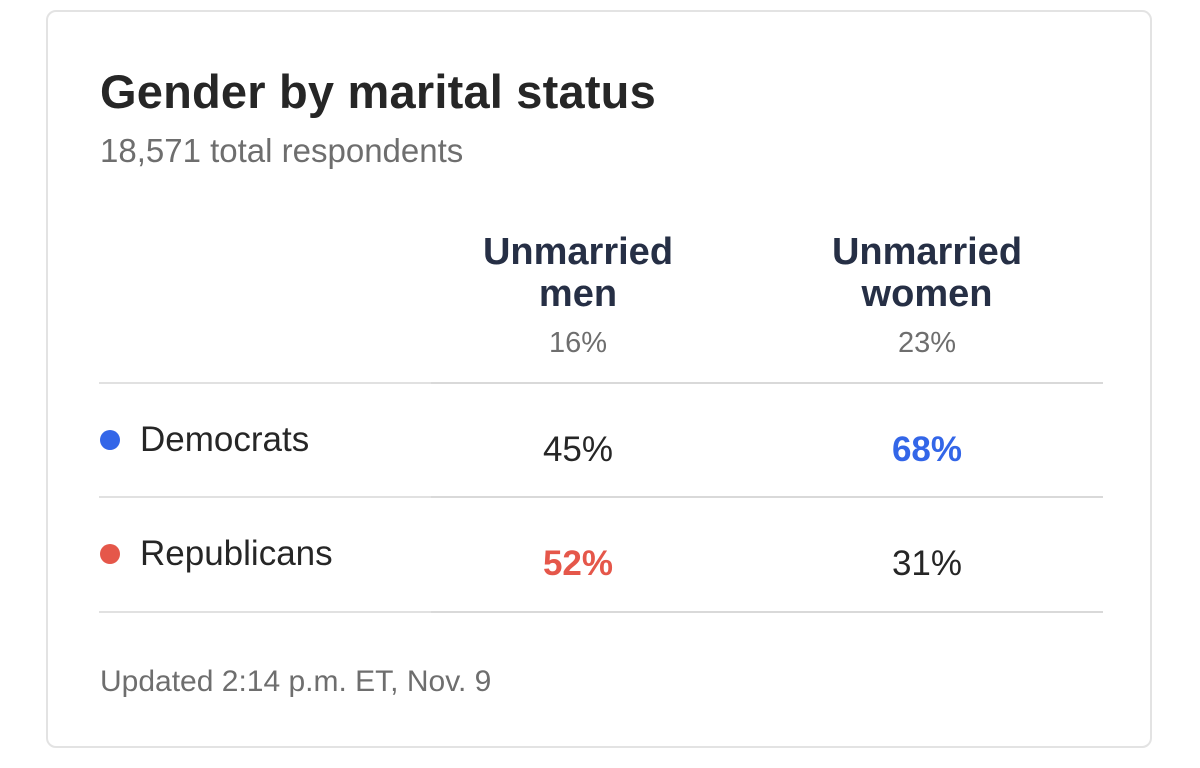  Describe the element at coordinates (927, 563) in the screenshot. I see `cell-republicans-women: 31%` at that location.